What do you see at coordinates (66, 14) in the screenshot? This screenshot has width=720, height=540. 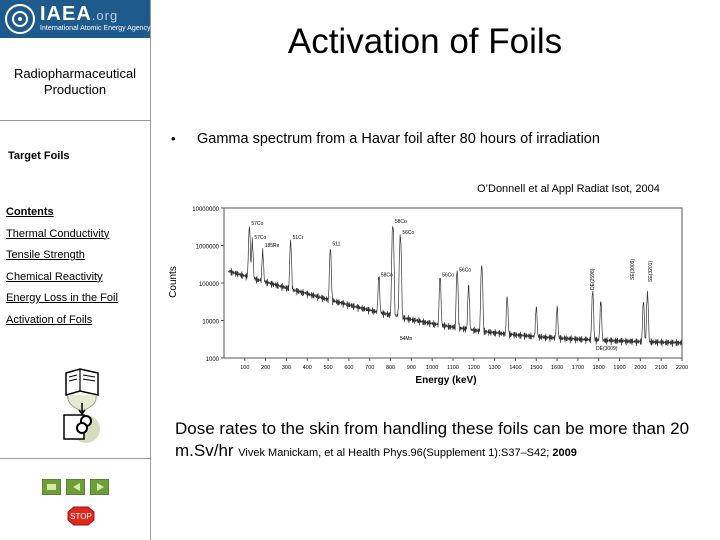 I see `logo-name: IAEA` at bounding box center [66, 14].